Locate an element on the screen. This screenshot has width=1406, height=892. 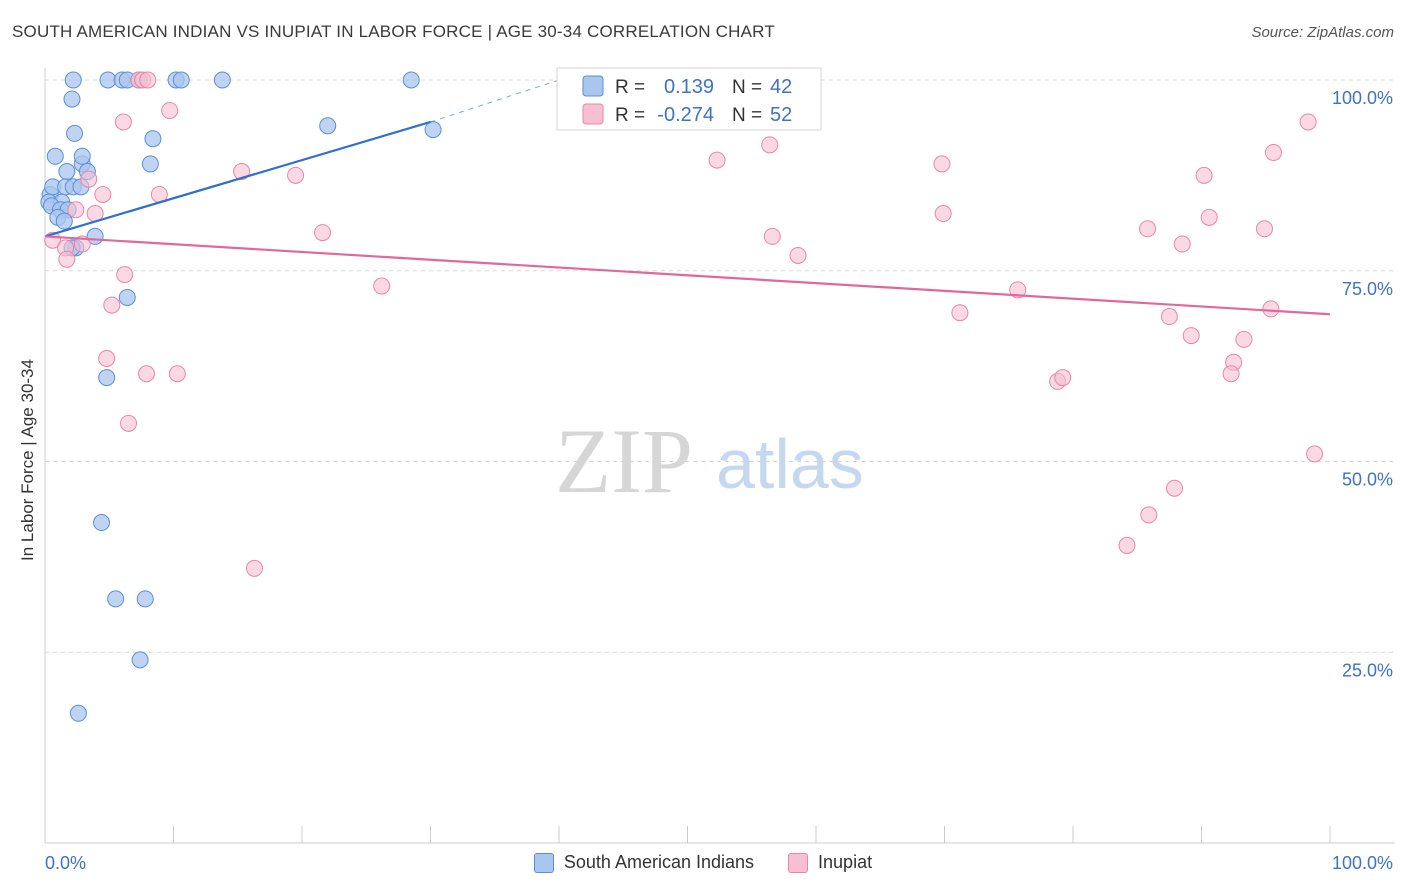
watermark: ZIP atlas is located at coordinates (709, 461).